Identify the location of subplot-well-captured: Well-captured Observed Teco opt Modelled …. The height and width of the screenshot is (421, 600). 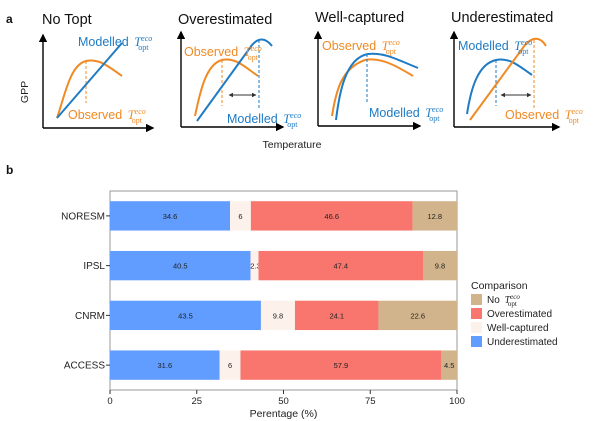
(378, 70).